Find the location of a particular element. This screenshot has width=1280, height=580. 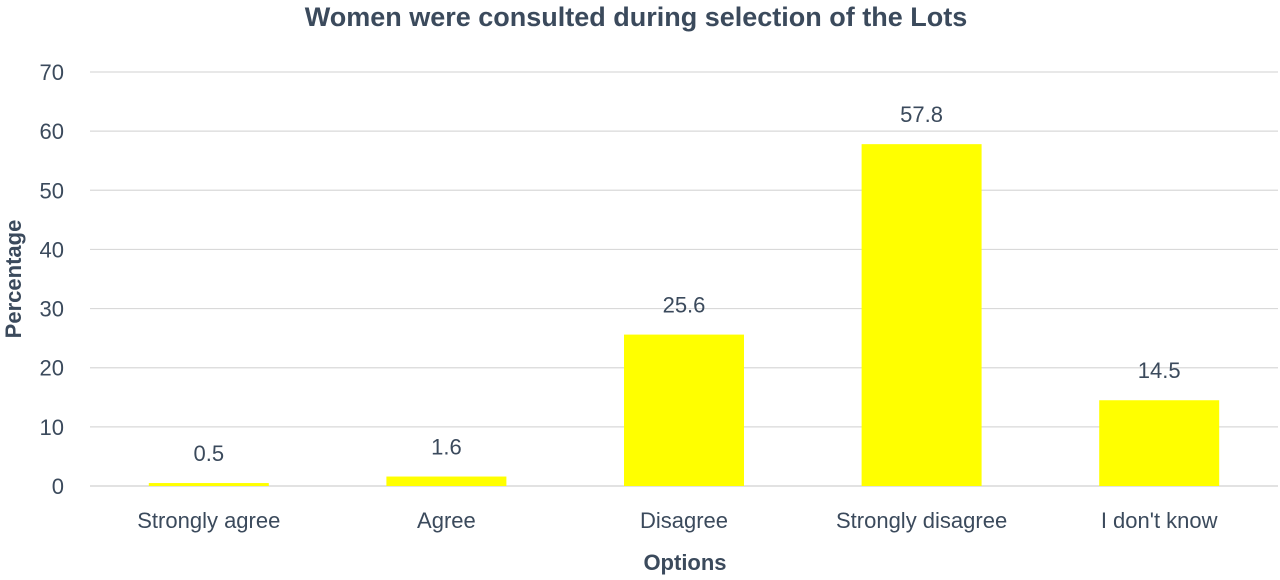

y-tick-label: 0 is located at coordinates (58, 486).